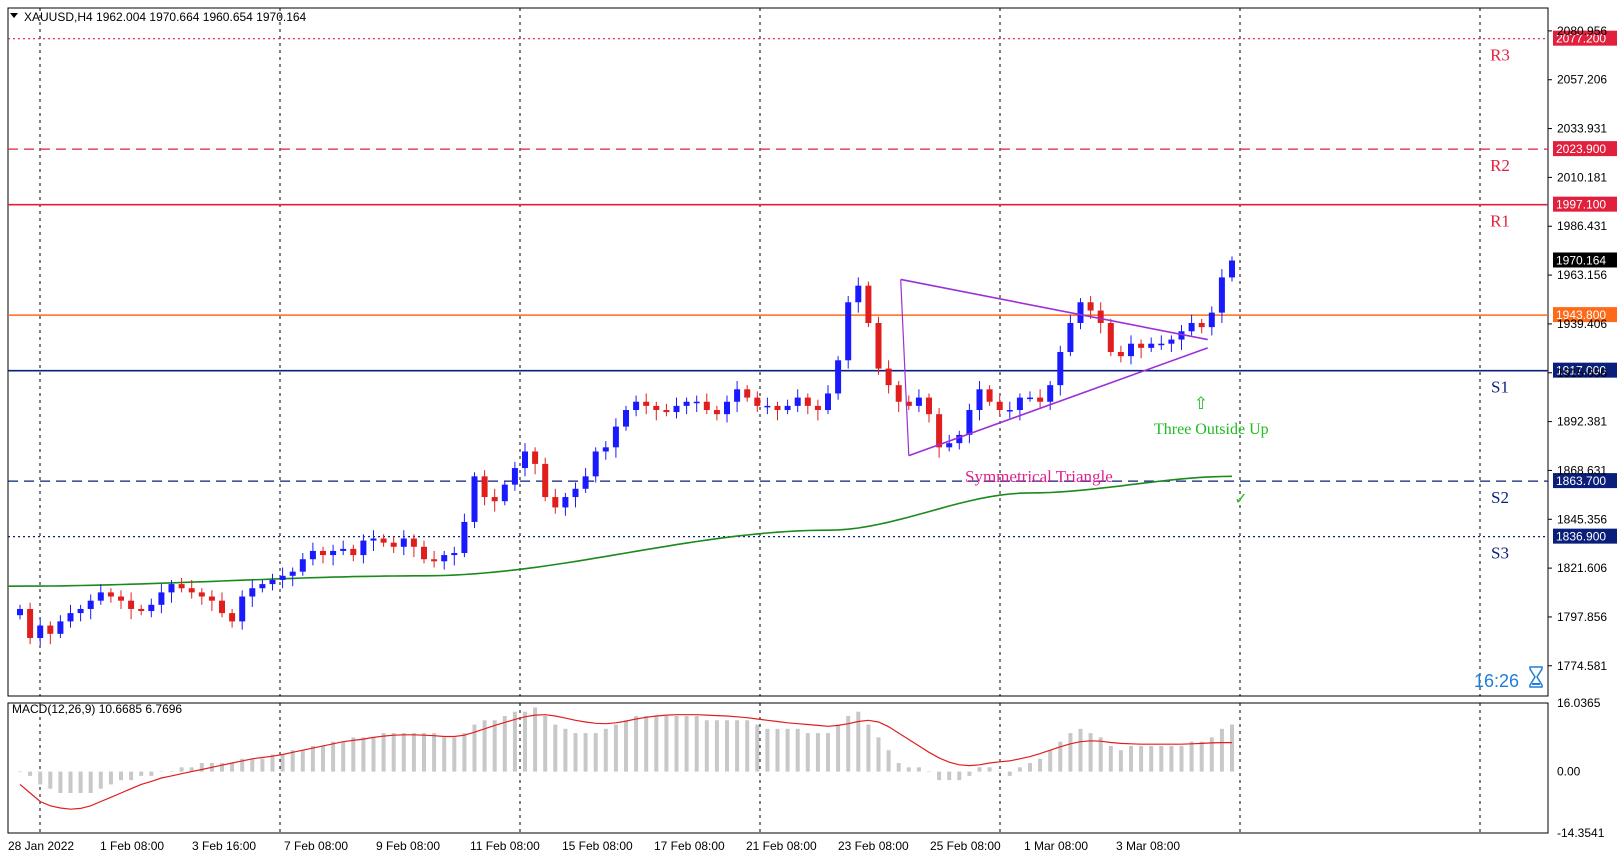 This screenshot has height=860, width=1623. Describe the element at coordinates (97, 709) in the screenshot. I see `macd-label: MACD(12,26,9) 10.6685 6.7696` at that location.